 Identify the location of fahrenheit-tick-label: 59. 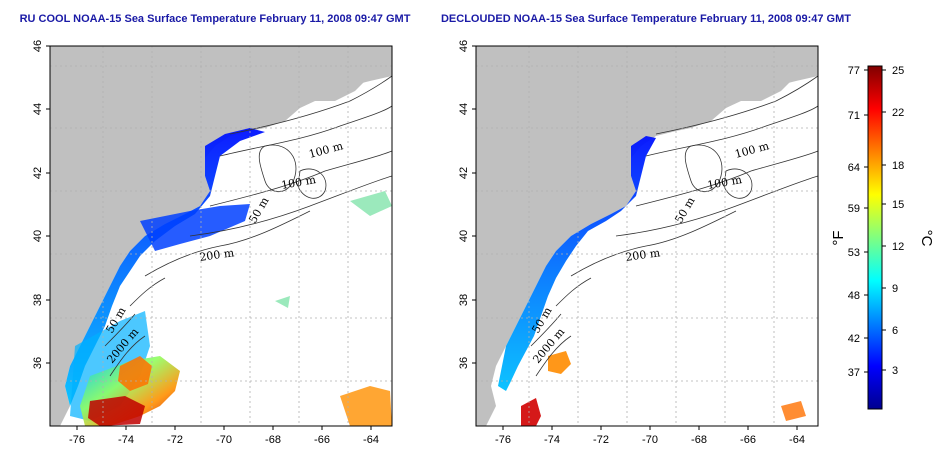
(854, 209).